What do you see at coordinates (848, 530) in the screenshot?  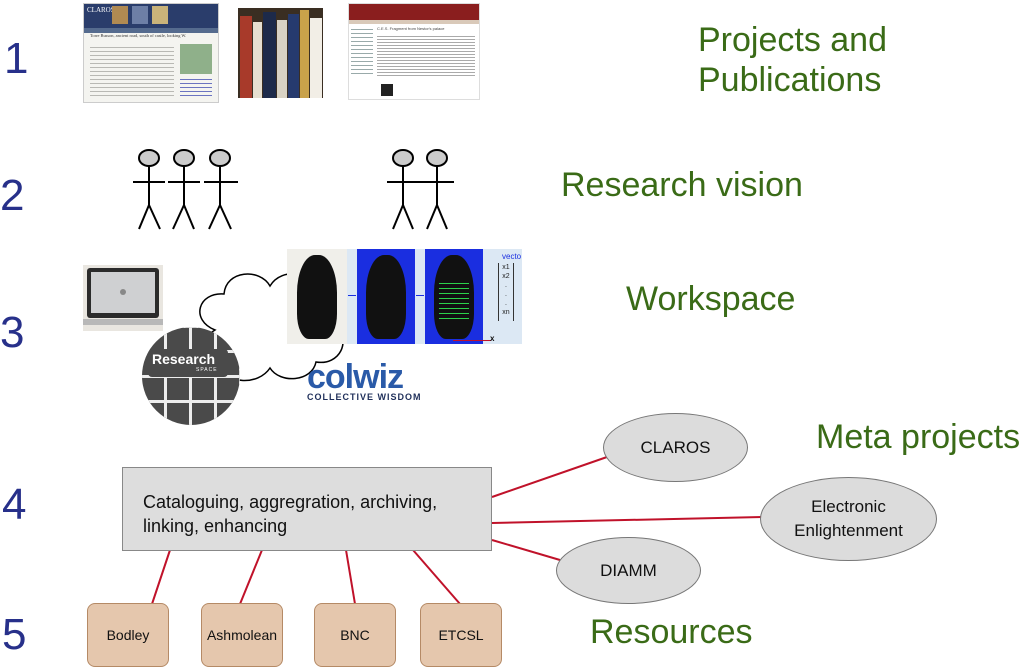 I see `ee-line-2: Enlightenment` at bounding box center [848, 530].